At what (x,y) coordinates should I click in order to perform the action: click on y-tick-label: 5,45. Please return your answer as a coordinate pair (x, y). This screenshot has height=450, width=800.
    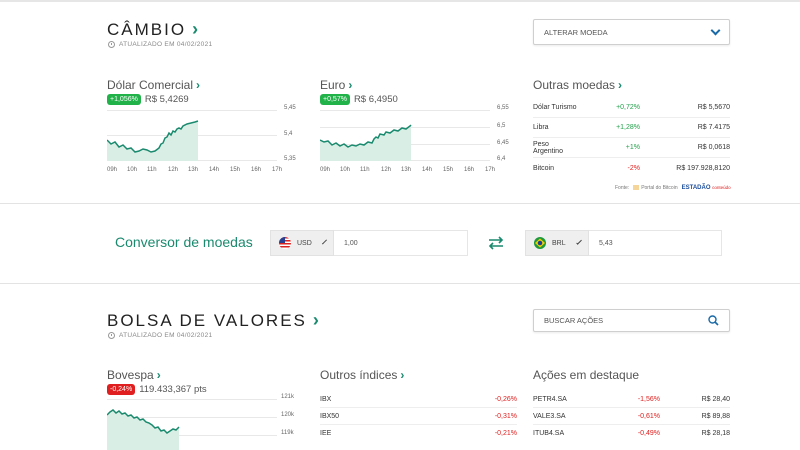
    Looking at the image, I should click on (290, 108).